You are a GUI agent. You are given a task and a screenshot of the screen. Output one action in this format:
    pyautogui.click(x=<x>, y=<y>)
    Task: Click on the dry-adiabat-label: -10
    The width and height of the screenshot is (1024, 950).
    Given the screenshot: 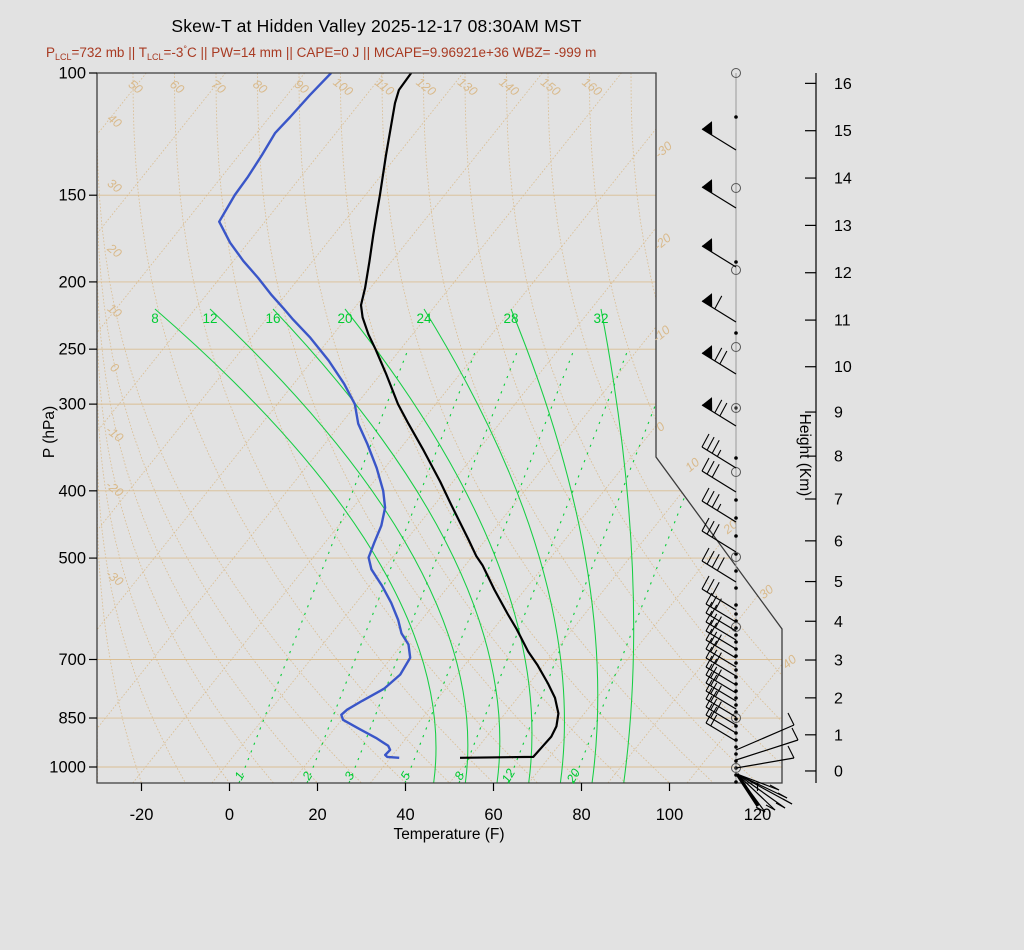 What is the action you would take?
    pyautogui.click(x=114, y=434)
    